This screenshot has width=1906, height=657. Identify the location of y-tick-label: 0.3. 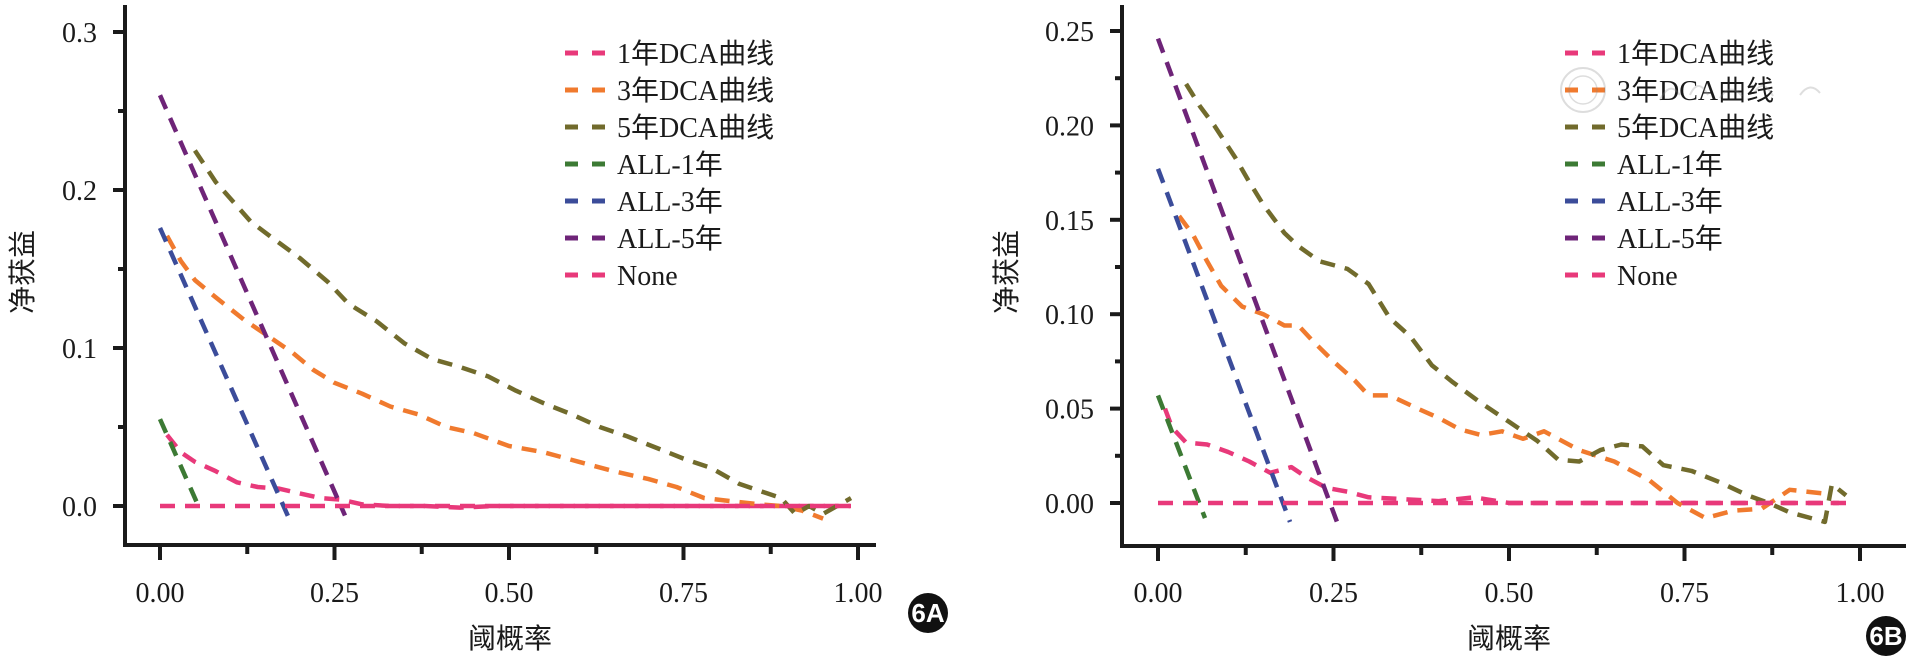
(79, 33).